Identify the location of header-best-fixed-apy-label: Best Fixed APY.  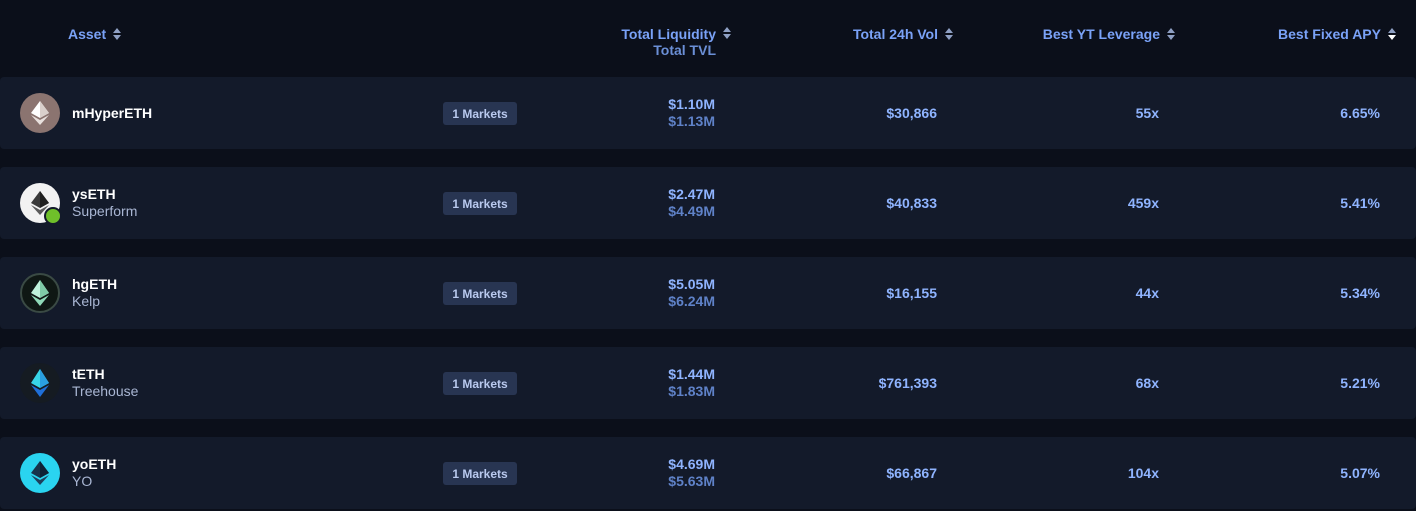
(1329, 34).